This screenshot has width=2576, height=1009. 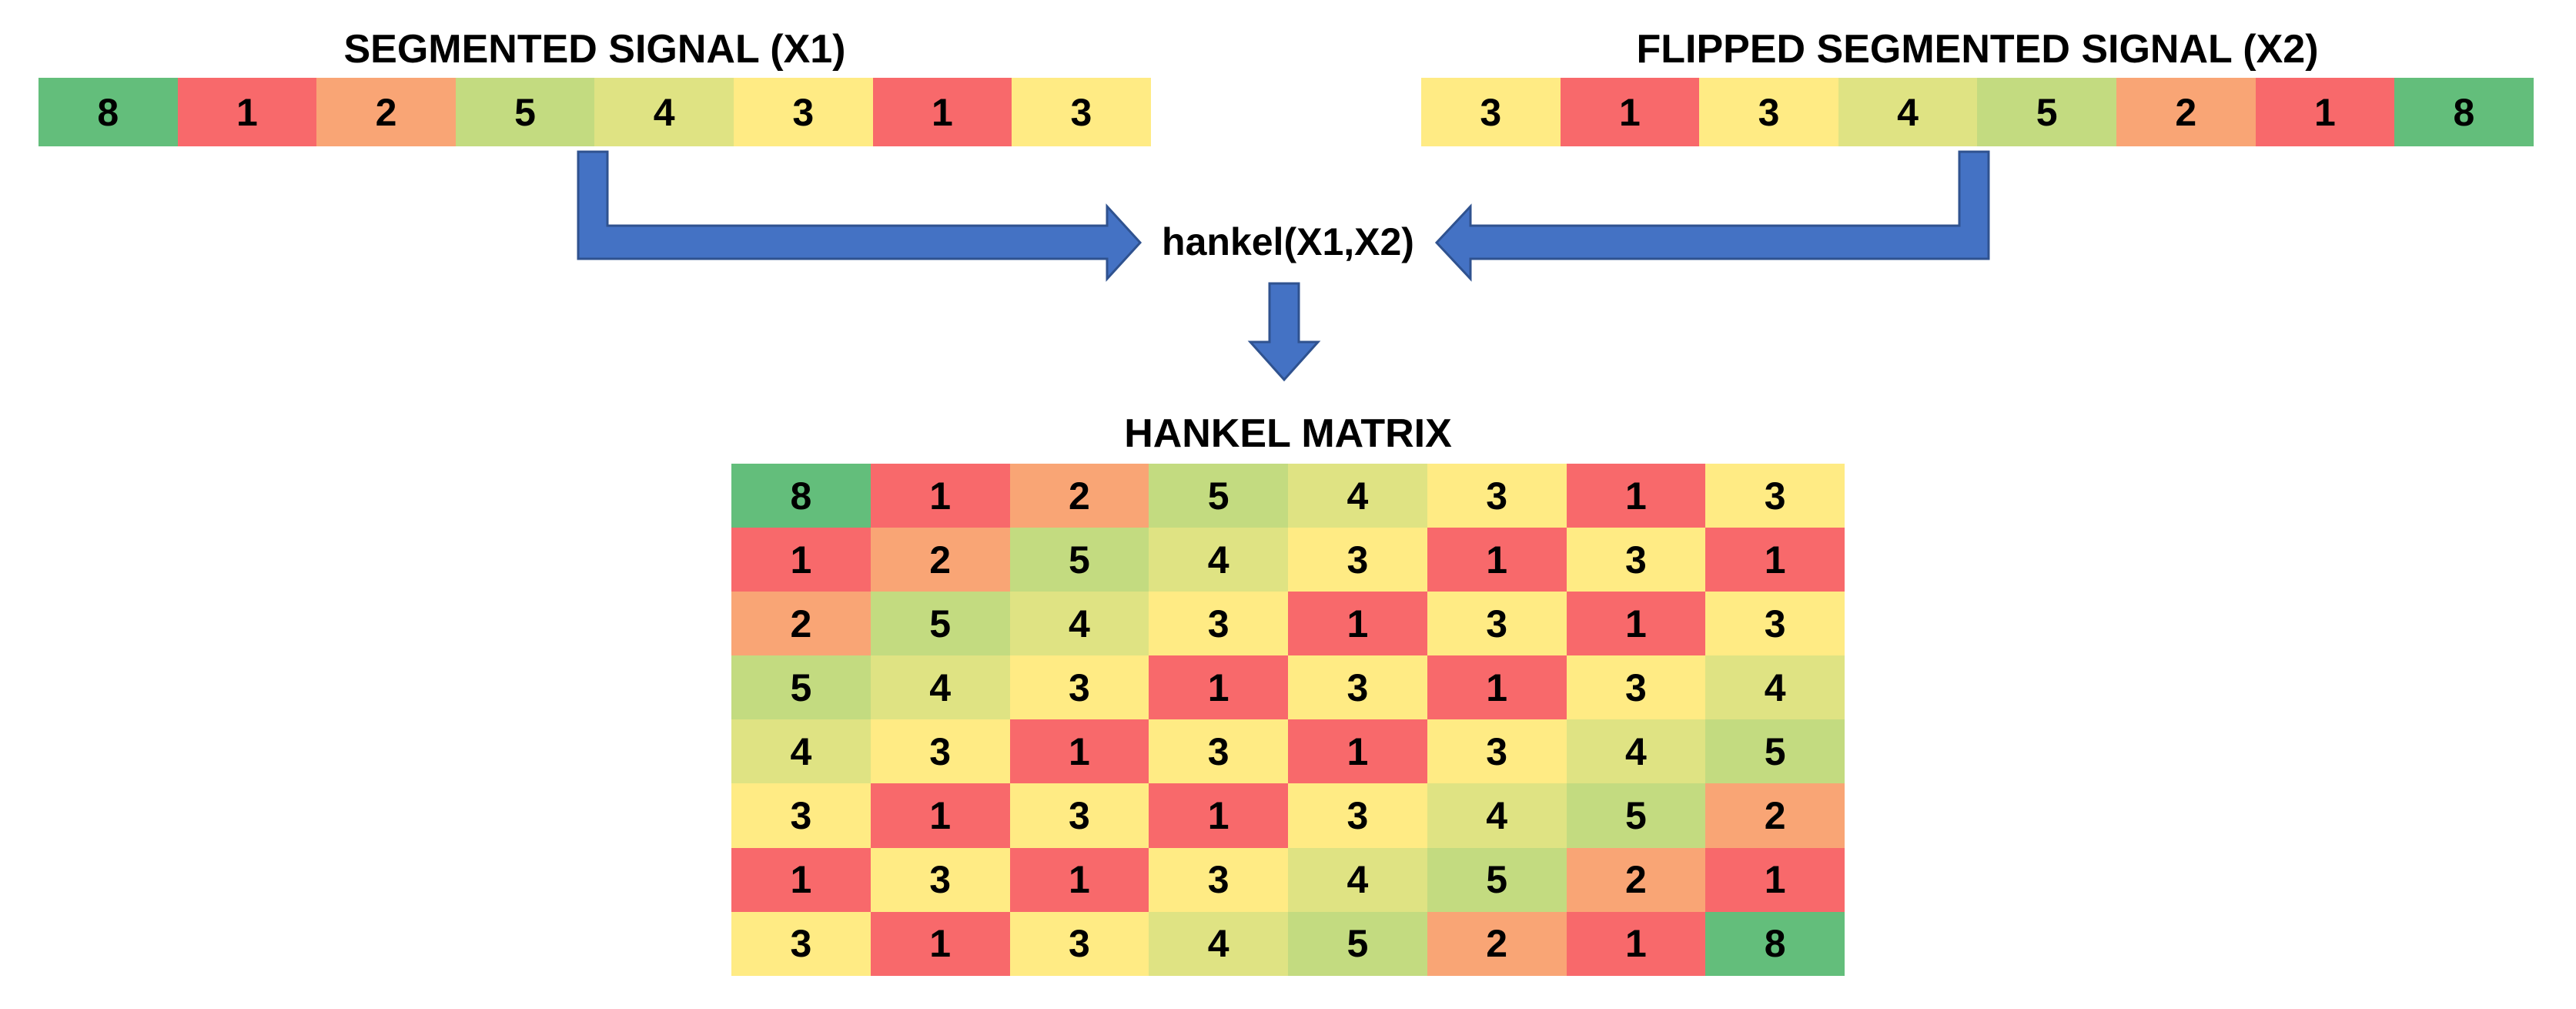 What do you see at coordinates (1978, 49) in the screenshot?
I see `flipped-signal-title: FLIPPED SEGMENTED SIGNAL (X2)` at bounding box center [1978, 49].